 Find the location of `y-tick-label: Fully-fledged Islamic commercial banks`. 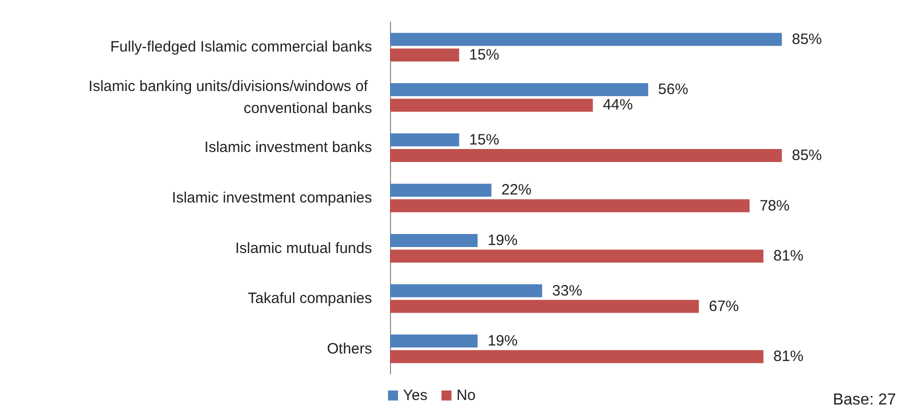

y-tick-label: Fully-fledged Islamic commercial banks is located at coordinates (241, 47).